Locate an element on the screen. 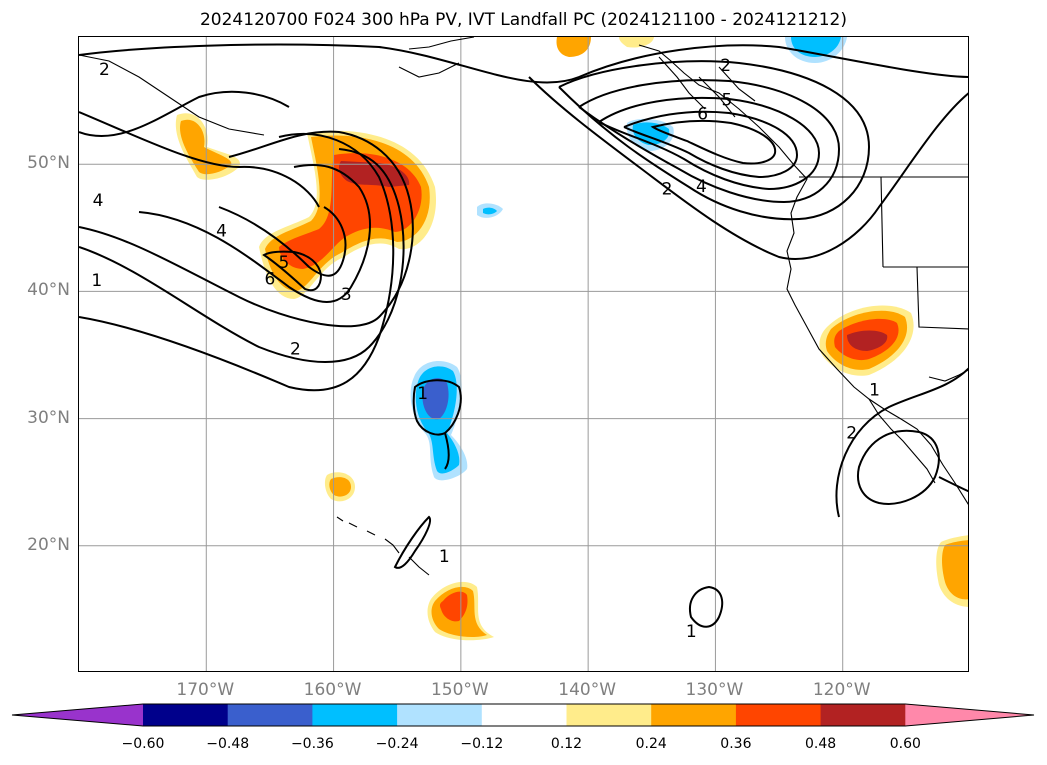 The image size is (1047, 765). colorbar-extend-low is located at coordinates (77, 715).